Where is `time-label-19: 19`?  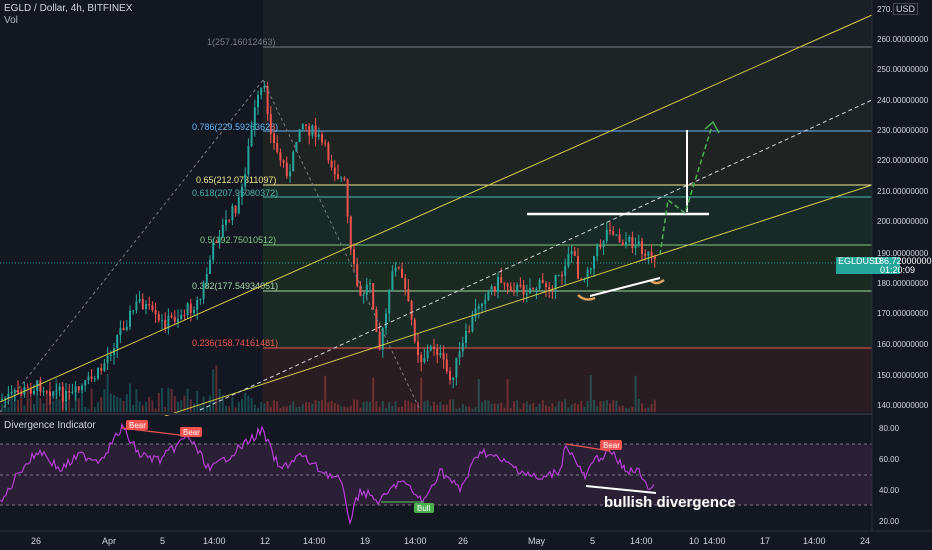
time-label-19: 19 is located at coordinates (365, 541).